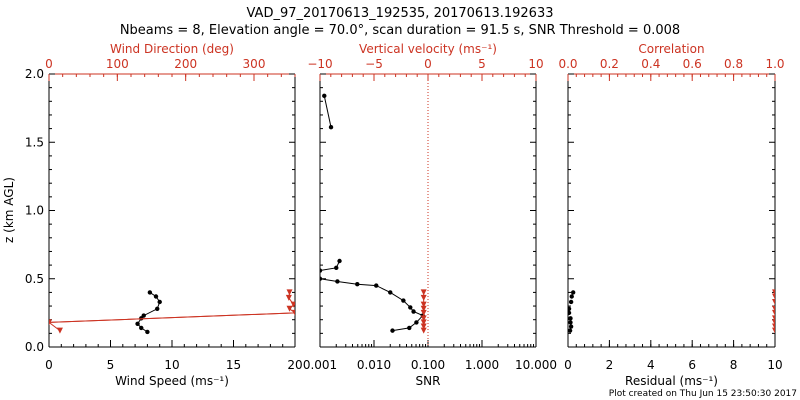  What do you see at coordinates (428, 49) in the screenshot?
I see `x-axis-label-top: Vertical velocity (ms⁻¹)` at bounding box center [428, 49].